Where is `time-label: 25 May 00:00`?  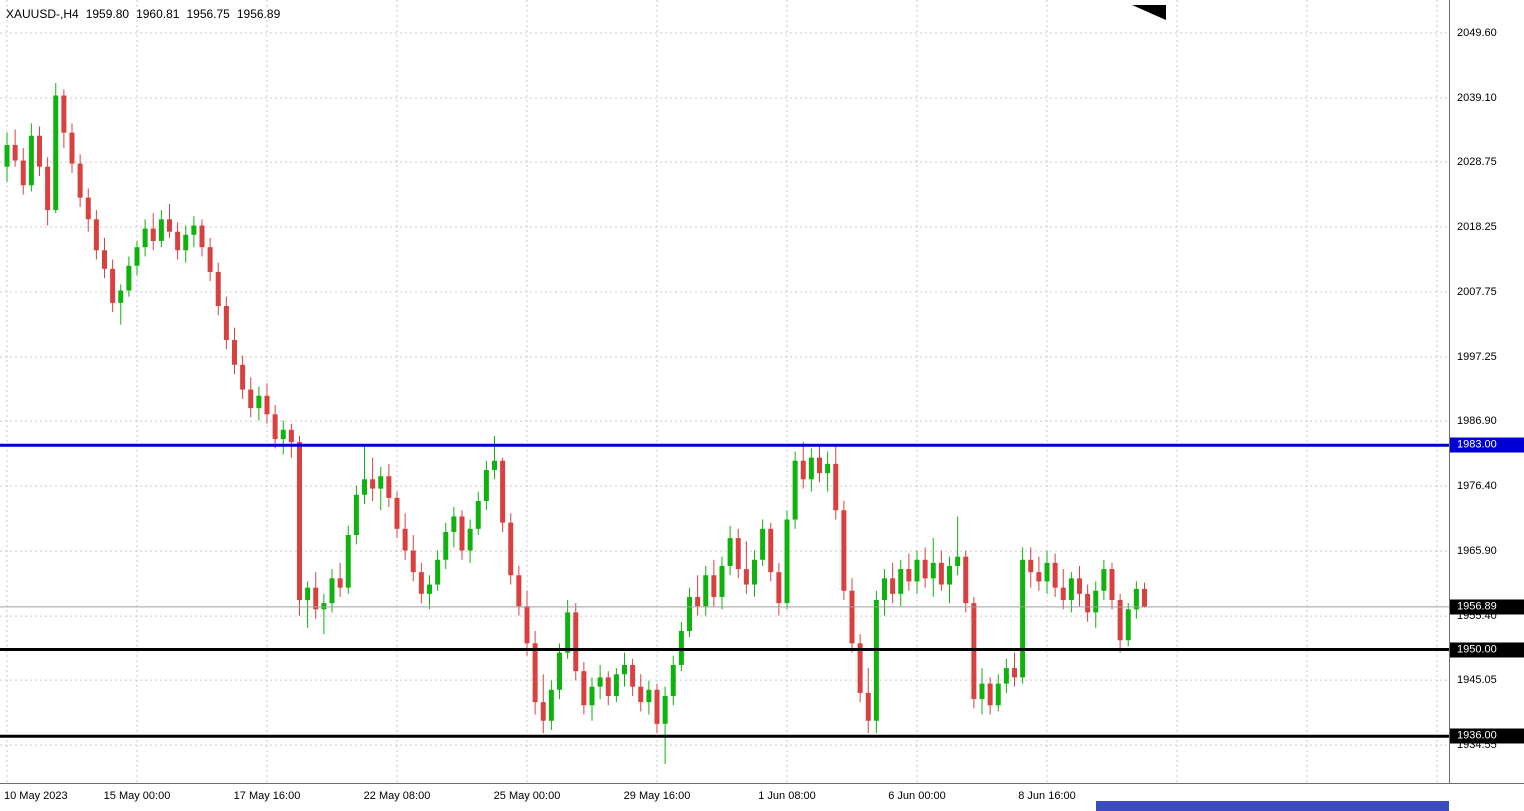 time-label: 25 May 00:00 is located at coordinates (527, 796).